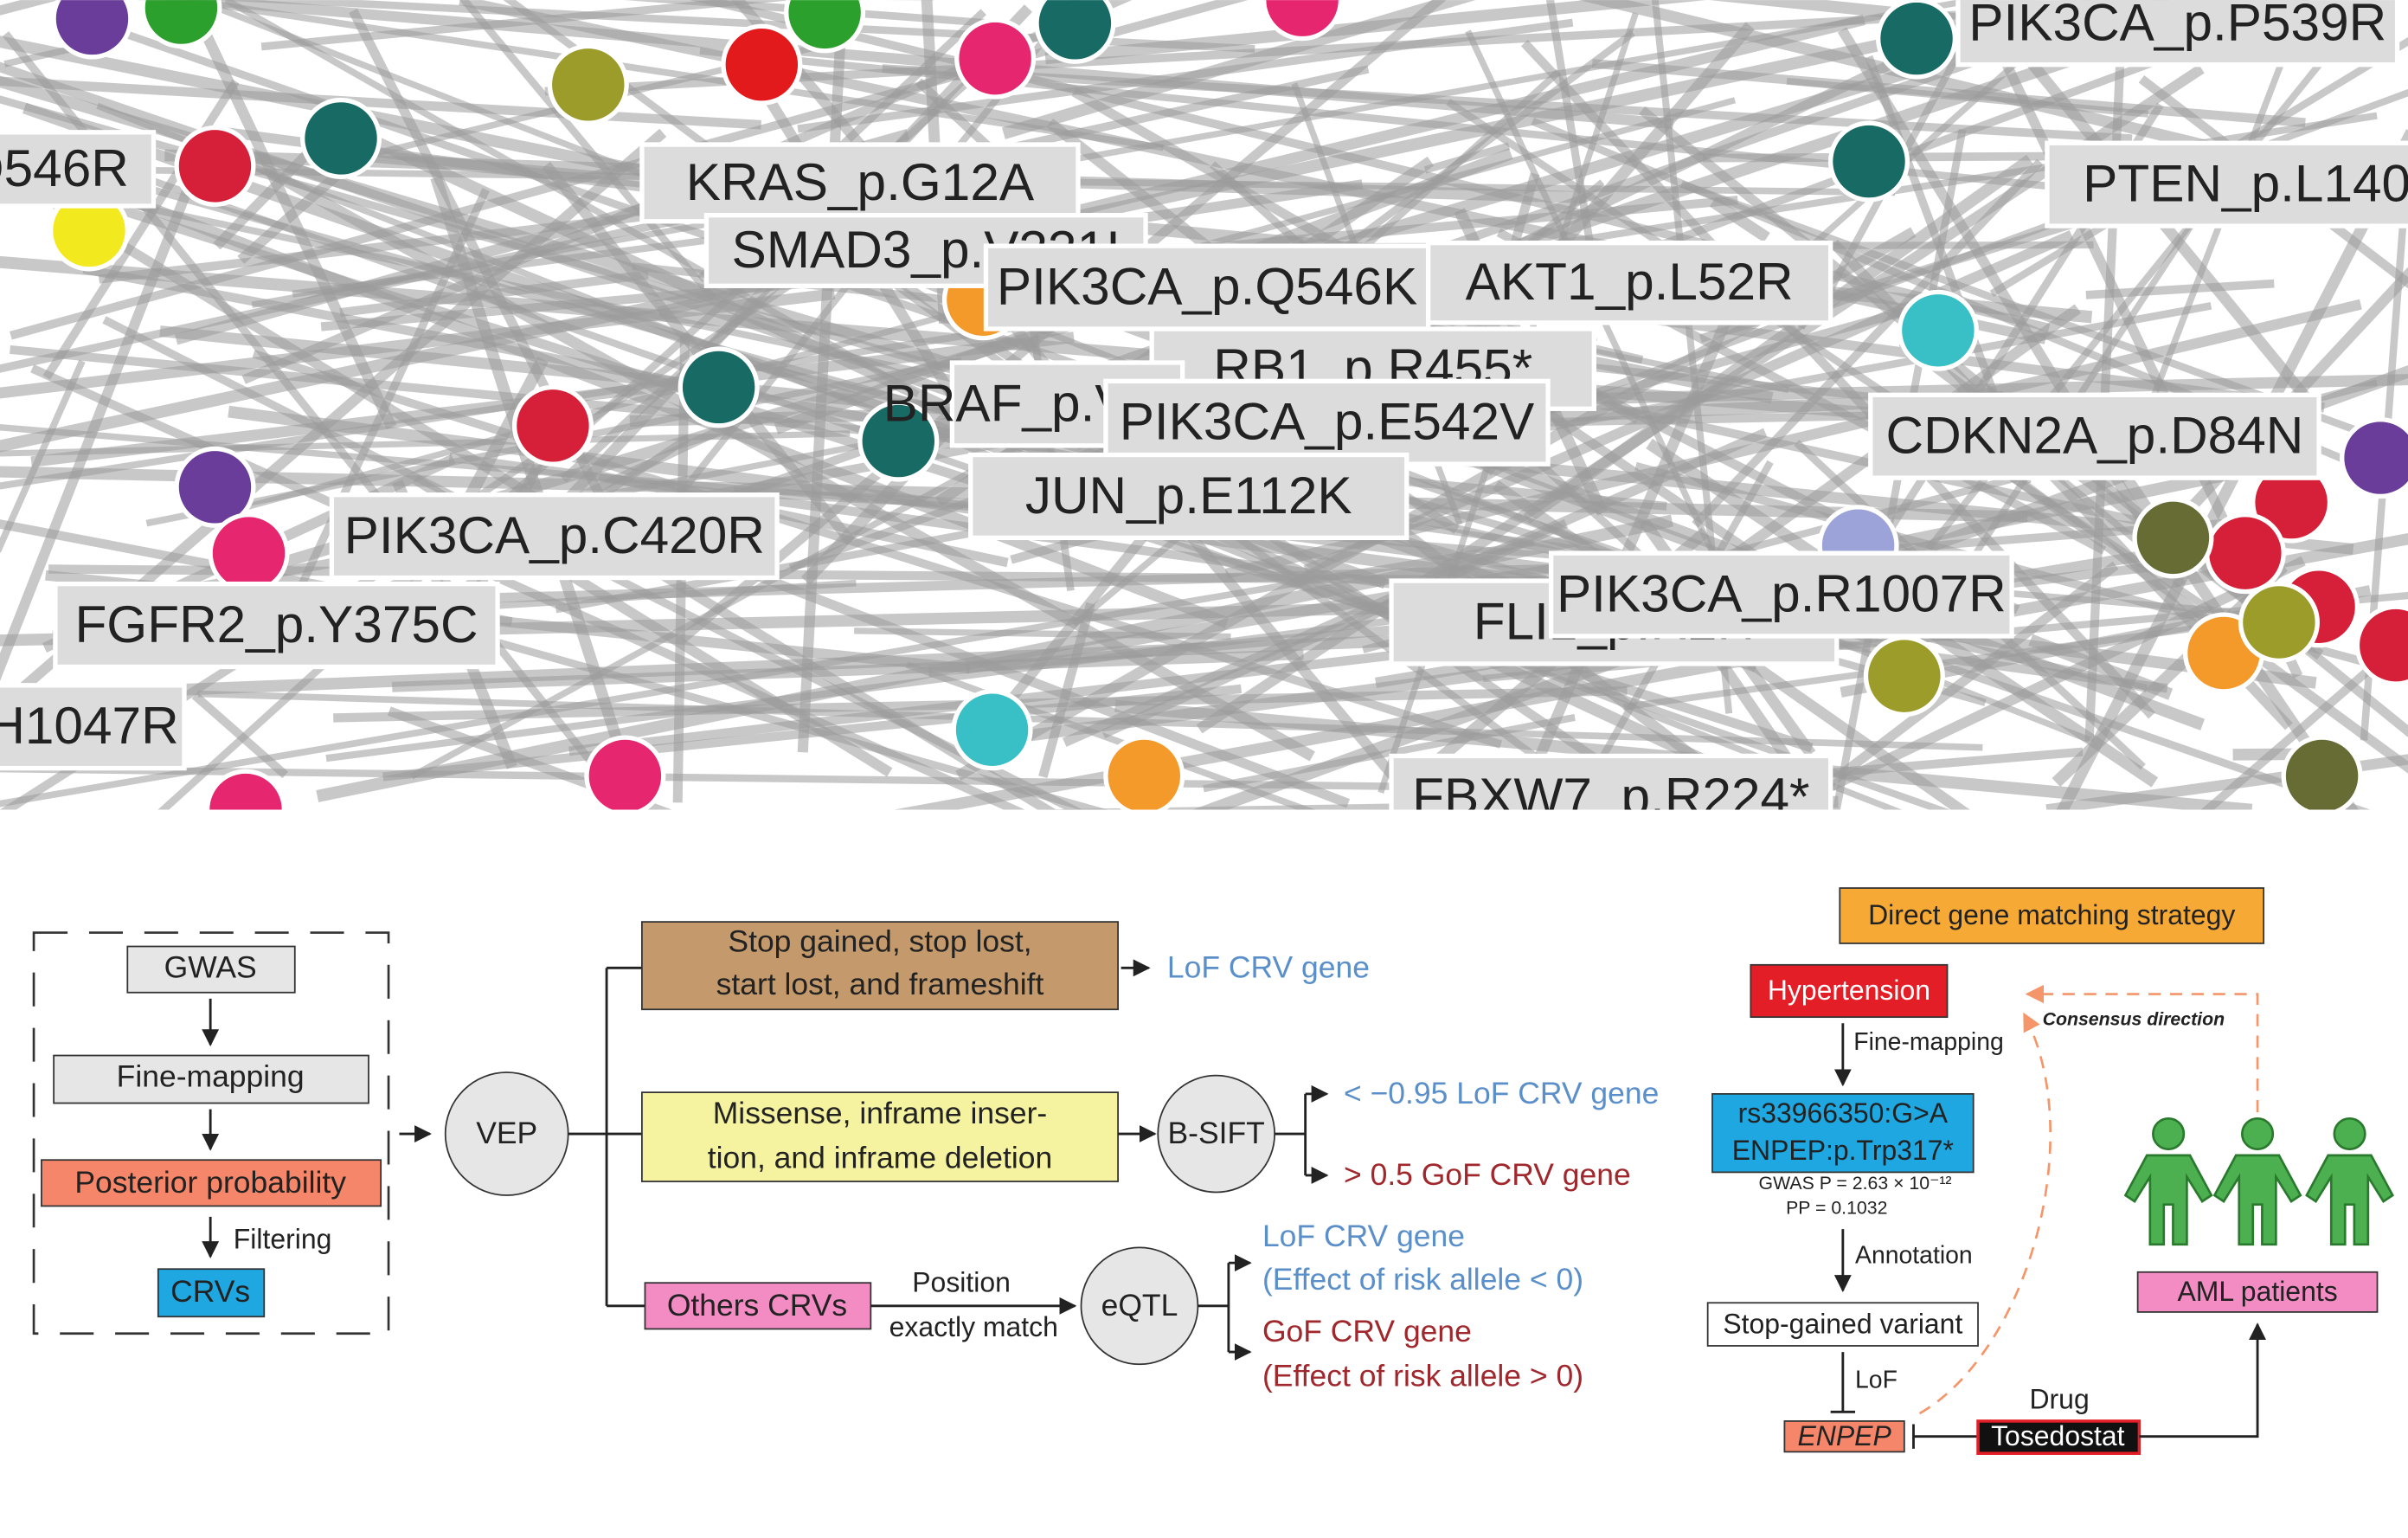  What do you see at coordinates (1367, 1331) in the screenshot?
I see `label: GoF CRV gene` at bounding box center [1367, 1331].